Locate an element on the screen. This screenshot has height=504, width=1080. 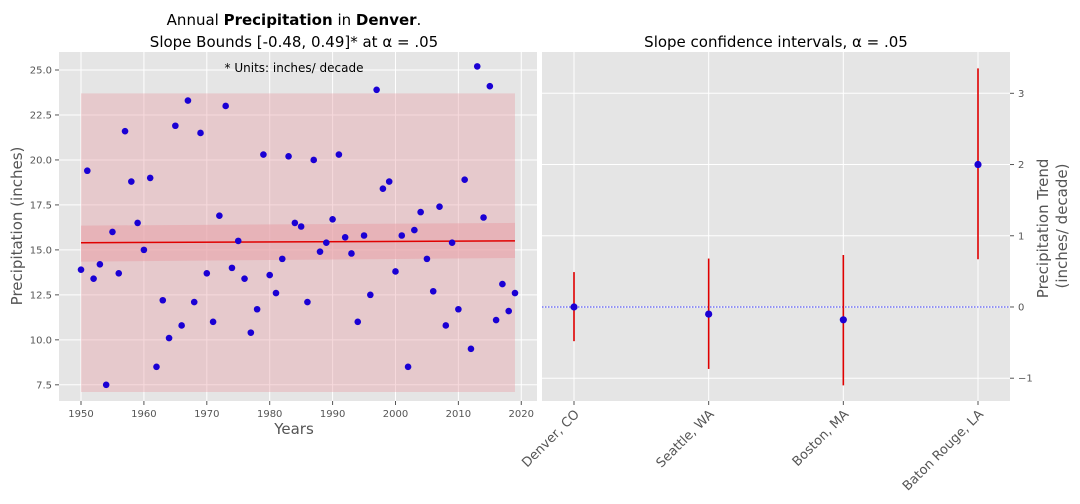
right-y-tick-label: 0 is located at coordinates (1021, 307).